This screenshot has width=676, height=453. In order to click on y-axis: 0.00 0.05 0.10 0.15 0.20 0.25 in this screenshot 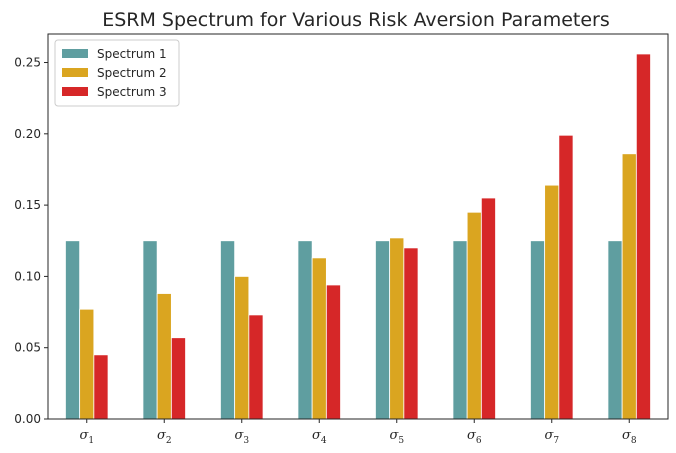, I will do `click(31, 241)`.